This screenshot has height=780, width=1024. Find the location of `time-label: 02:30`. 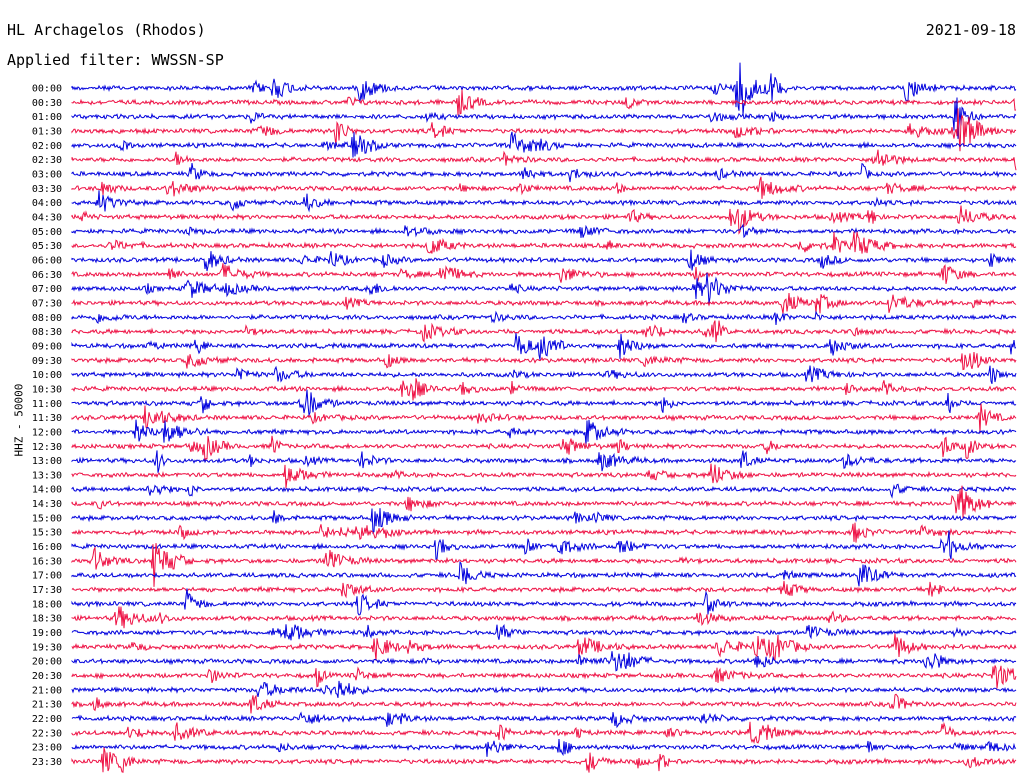

time-label: 02:30 is located at coordinates (47, 160).